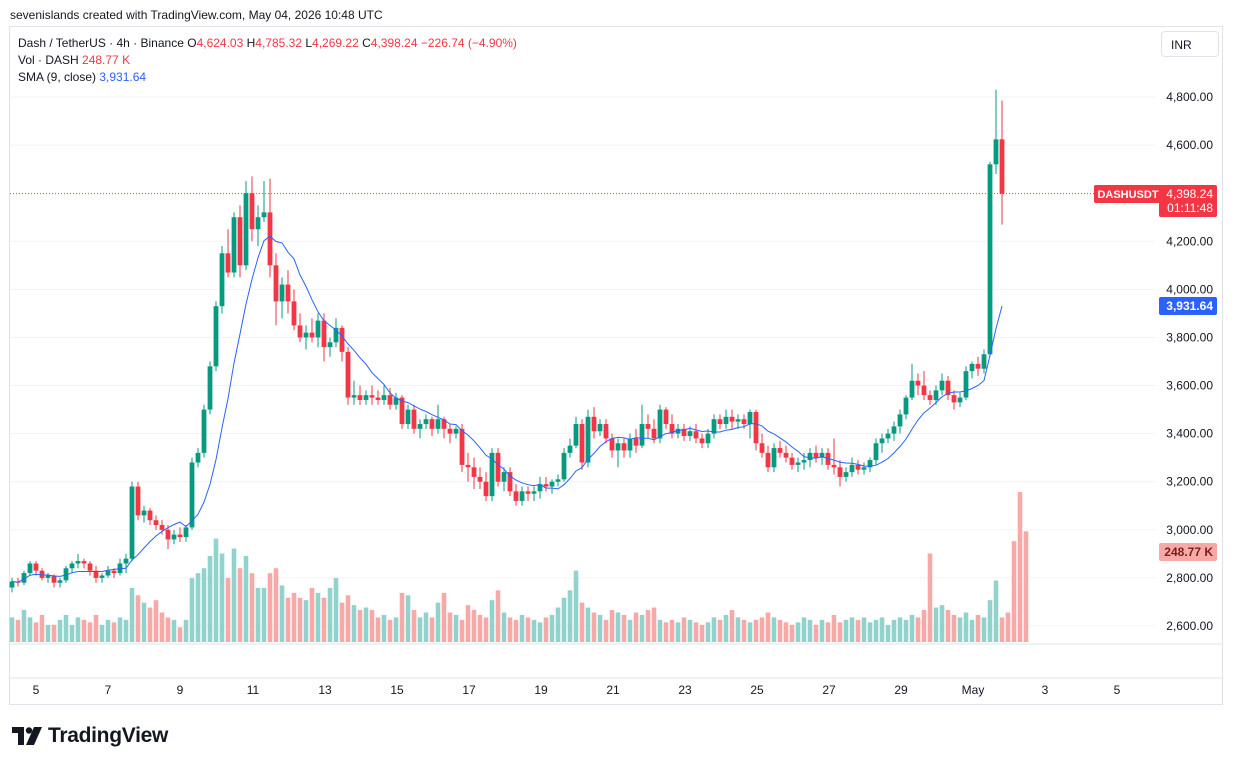  I want to click on price-tick-label: 3,000.00, so click(1189, 530).